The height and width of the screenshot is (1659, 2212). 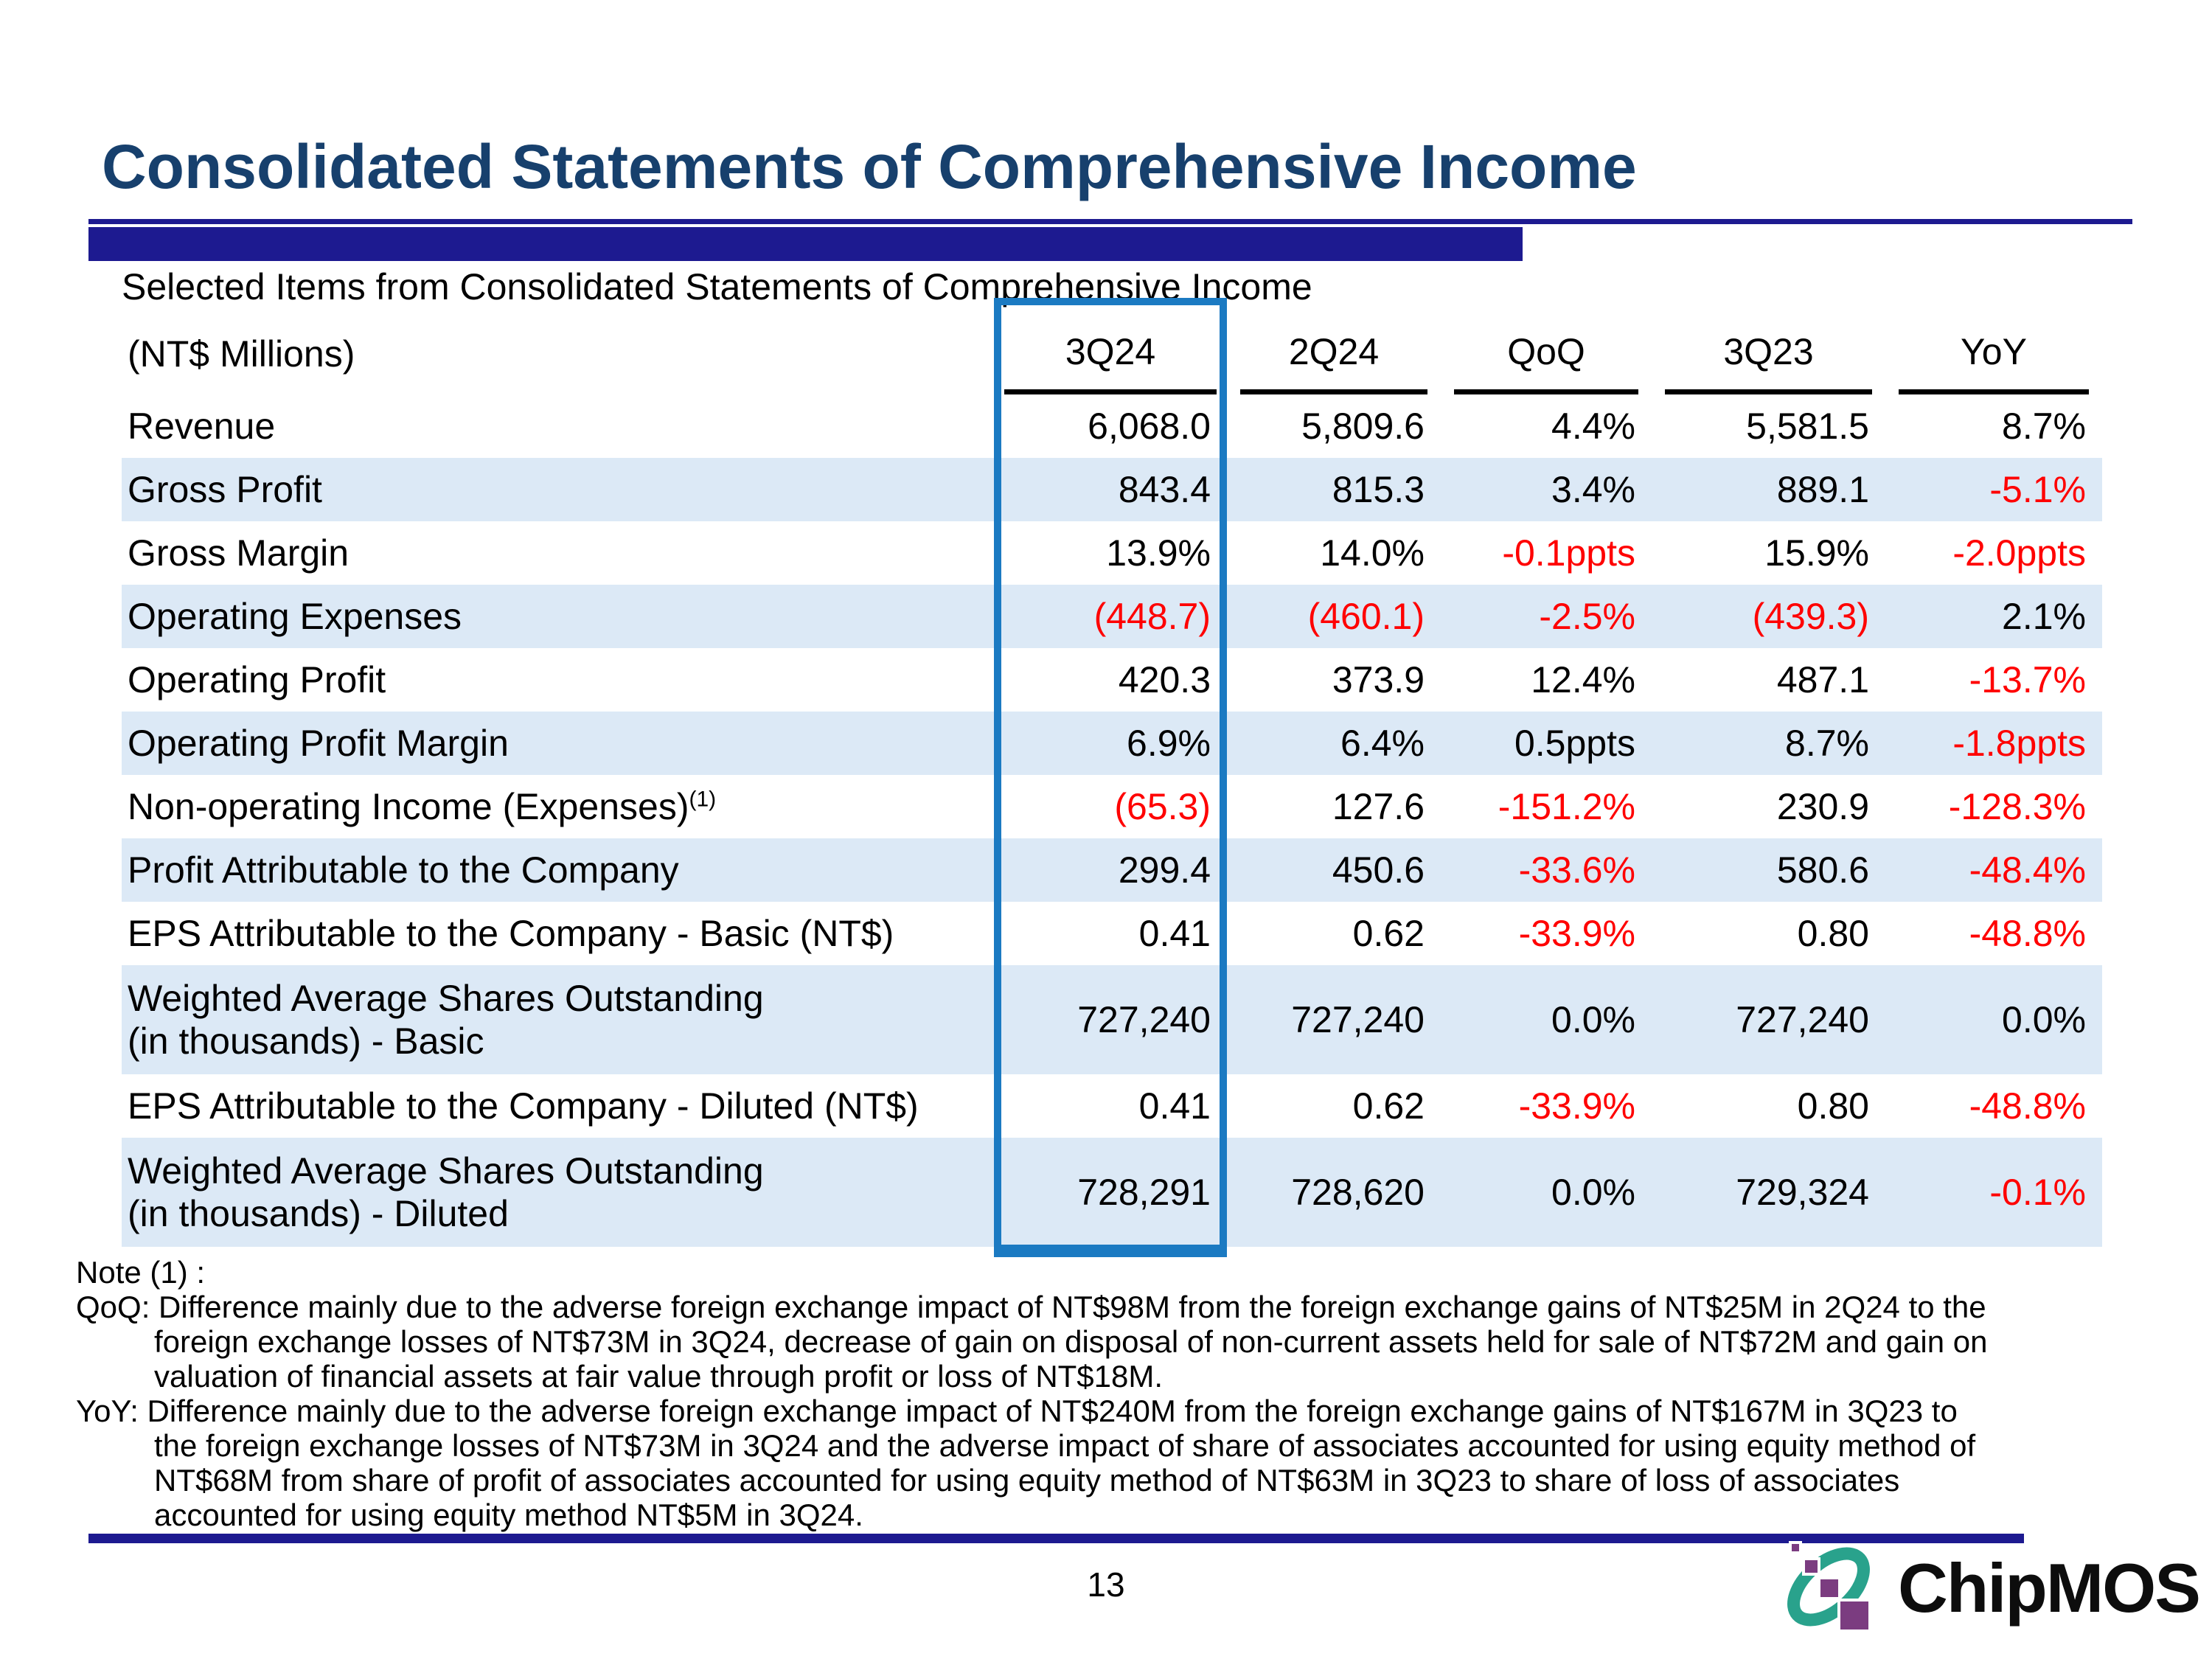 I want to click on chipmos-logo: ChipMOS, so click(x=1988, y=1588).